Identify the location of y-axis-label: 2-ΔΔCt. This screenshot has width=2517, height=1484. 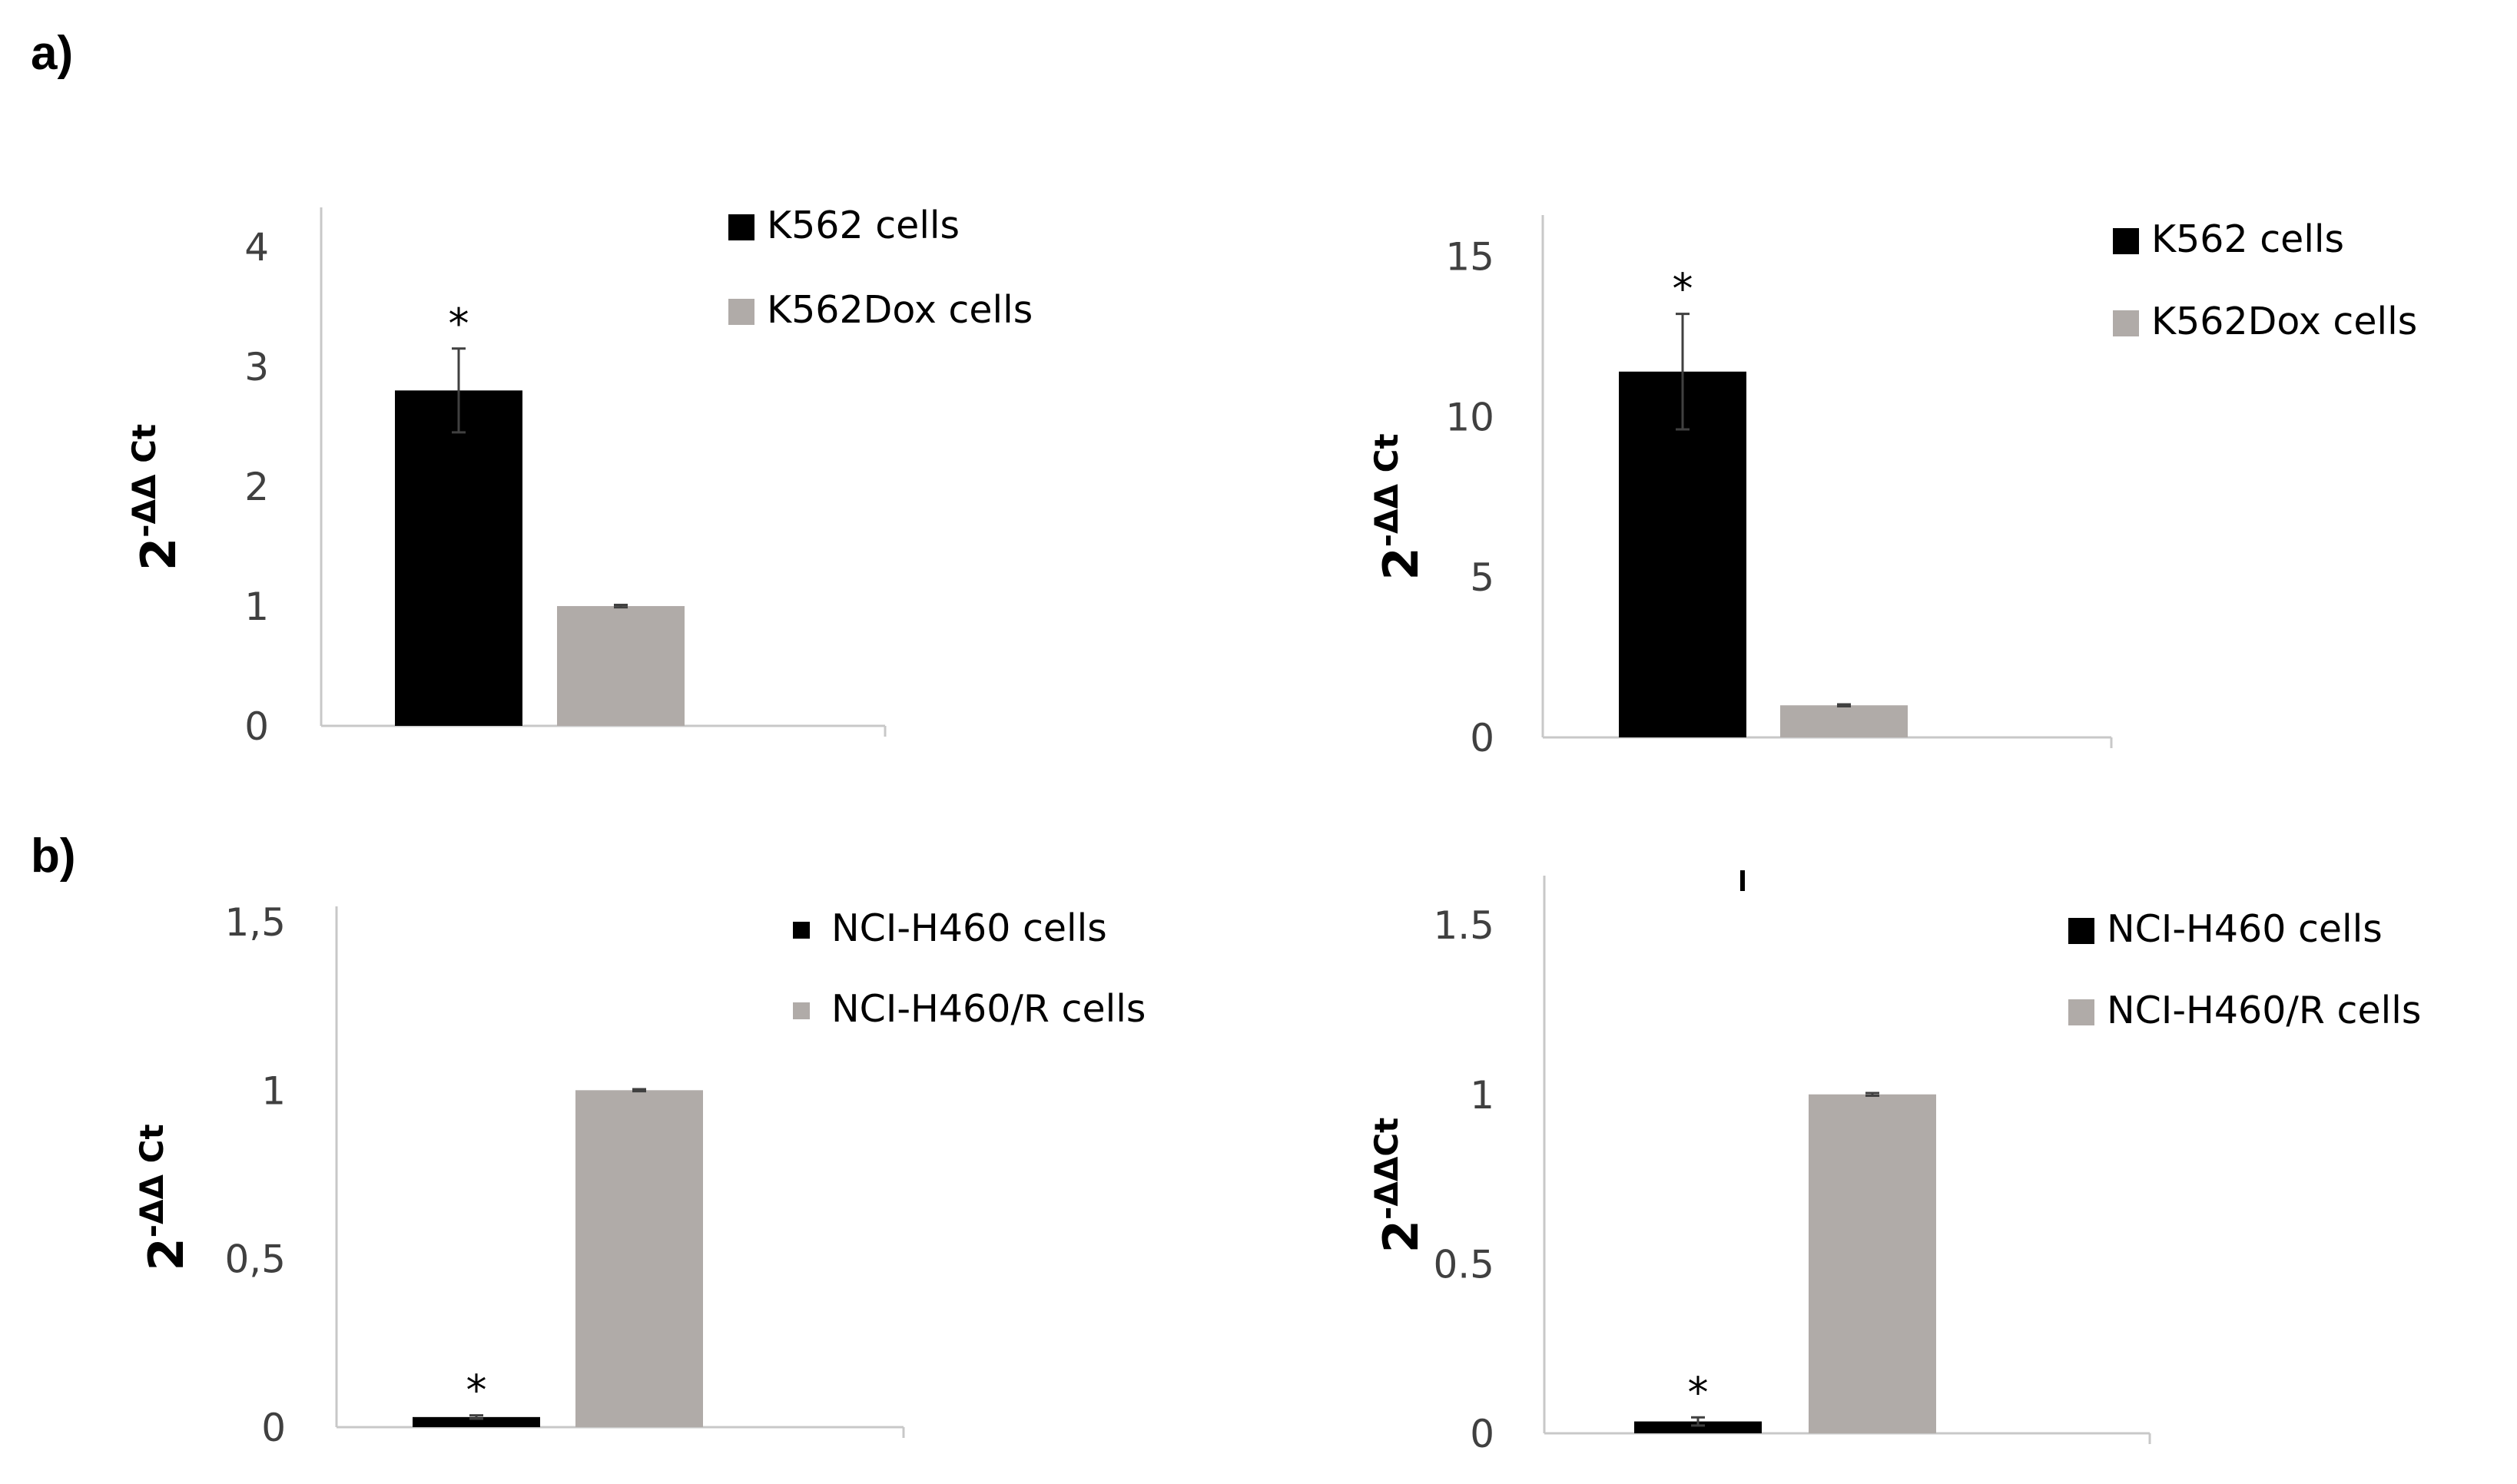
(1399, 1185).